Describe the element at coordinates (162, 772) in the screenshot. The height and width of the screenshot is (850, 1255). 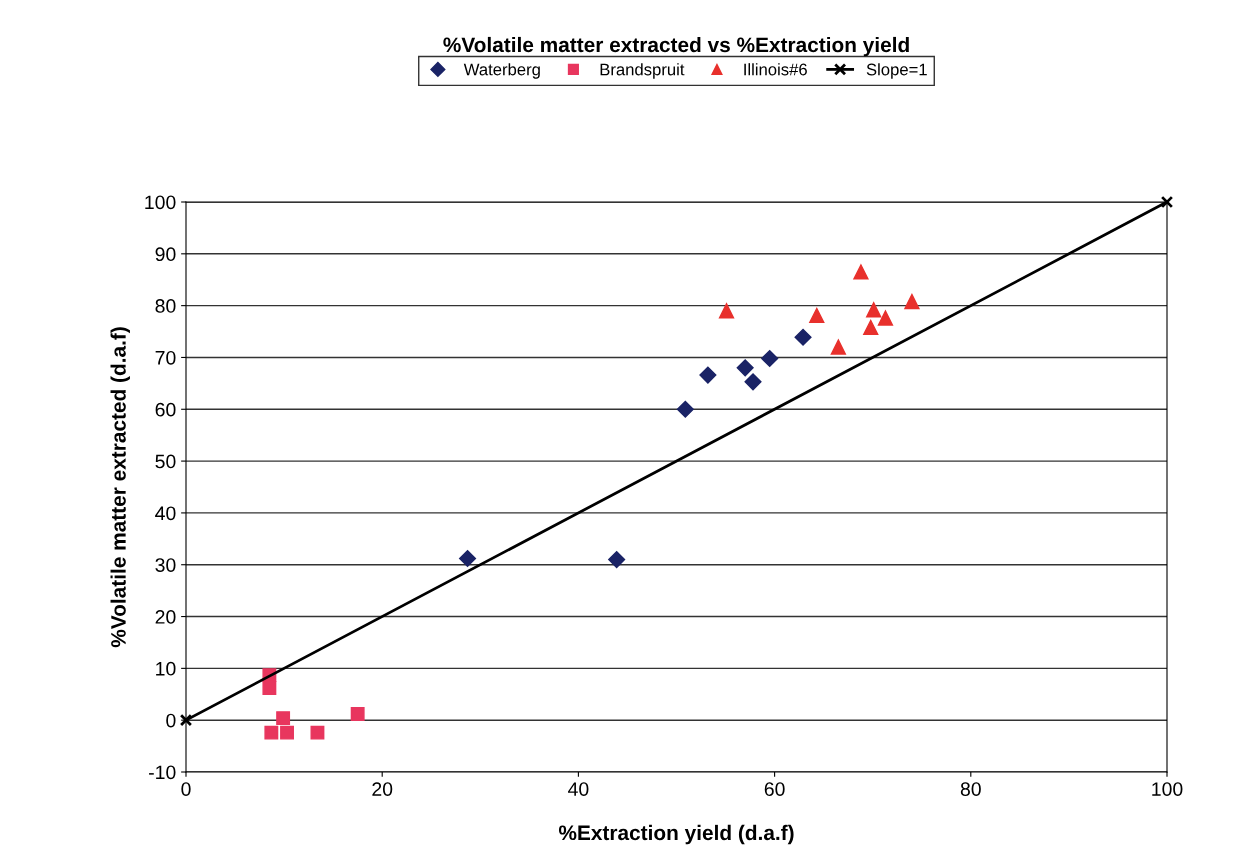
I see `y-tick-label: -10` at that location.